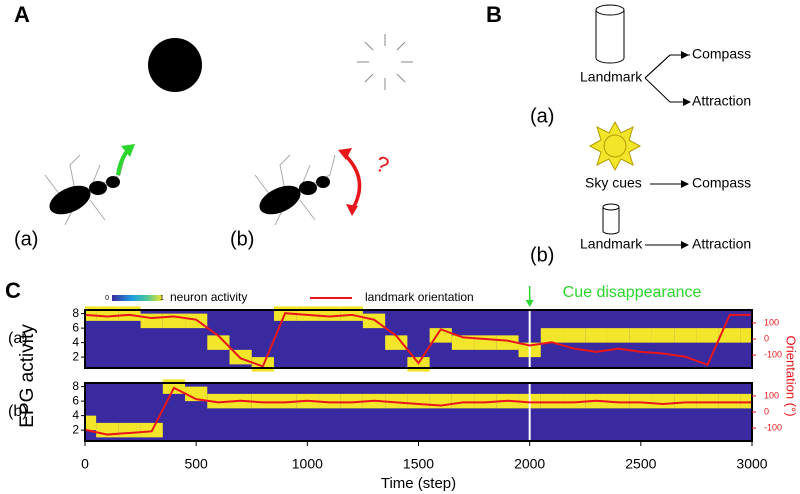 This screenshot has height=494, width=800. What do you see at coordinates (613, 183) in the screenshot?
I see `sky-text: Sky cues` at bounding box center [613, 183].